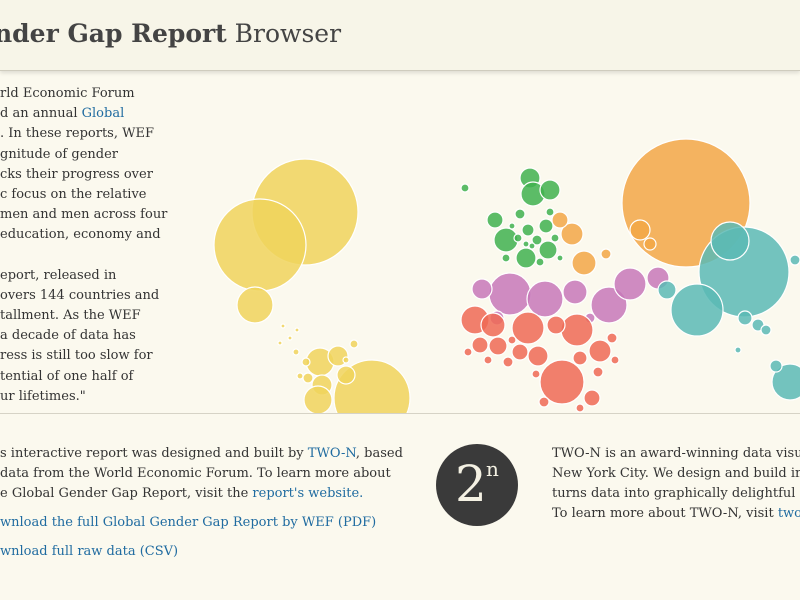 This screenshot has width=800, height=600. Describe the element at coordinates (89, 551) in the screenshot. I see `download-csv-link: wnload full raw data (CSV)` at that location.